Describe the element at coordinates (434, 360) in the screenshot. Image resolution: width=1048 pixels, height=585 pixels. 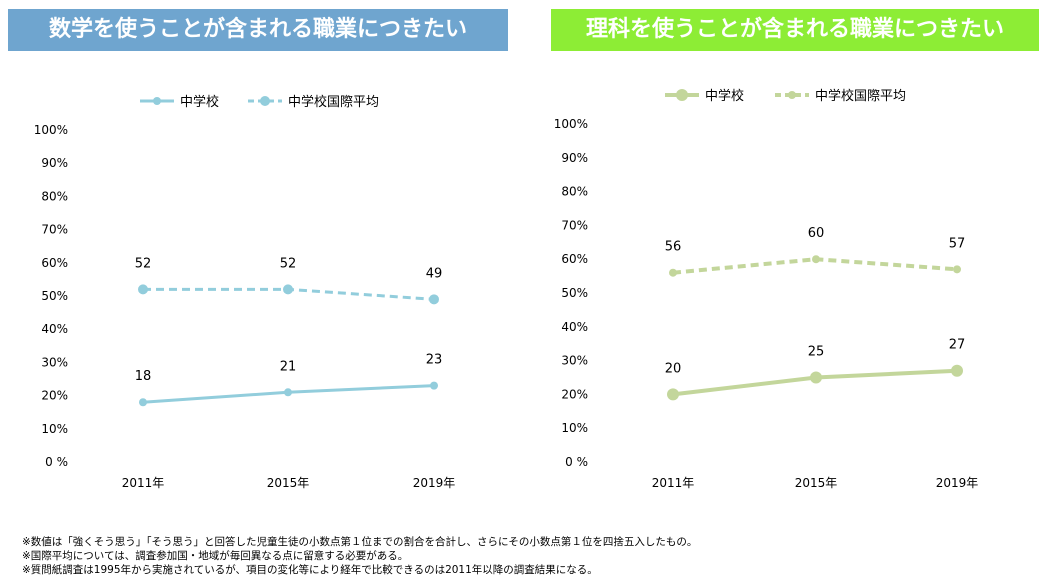
I see `data-label: 23` at that location.